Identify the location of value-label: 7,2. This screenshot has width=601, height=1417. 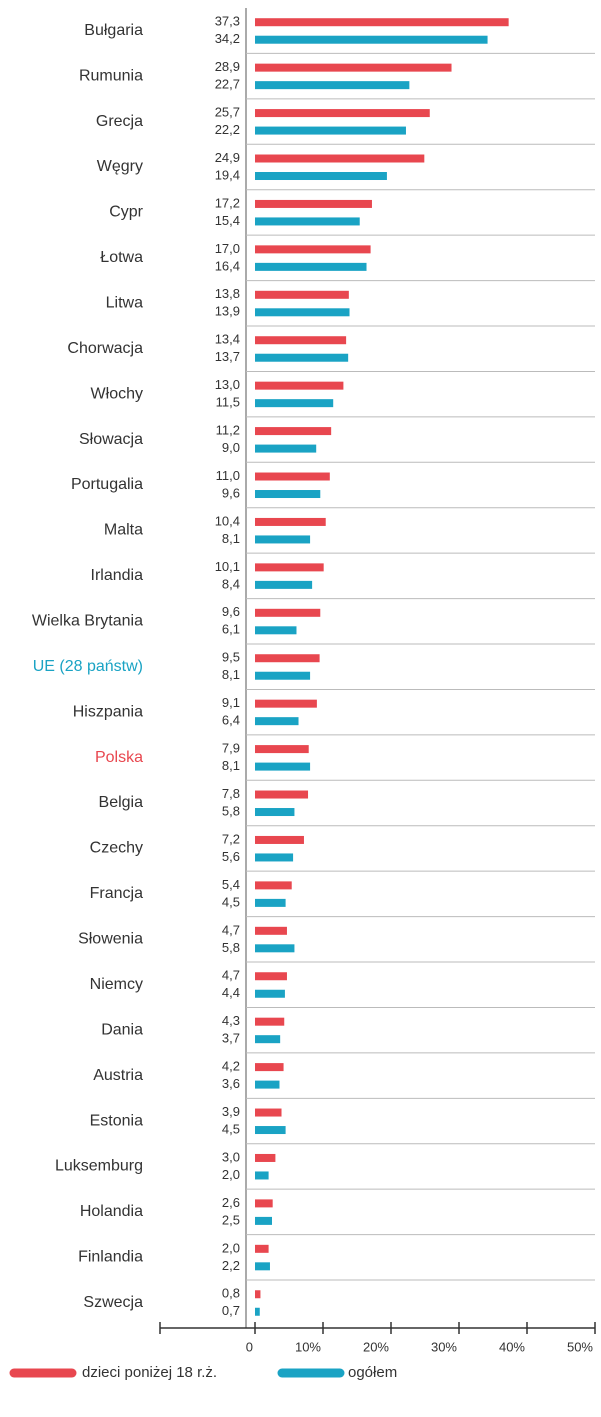
(231, 838).